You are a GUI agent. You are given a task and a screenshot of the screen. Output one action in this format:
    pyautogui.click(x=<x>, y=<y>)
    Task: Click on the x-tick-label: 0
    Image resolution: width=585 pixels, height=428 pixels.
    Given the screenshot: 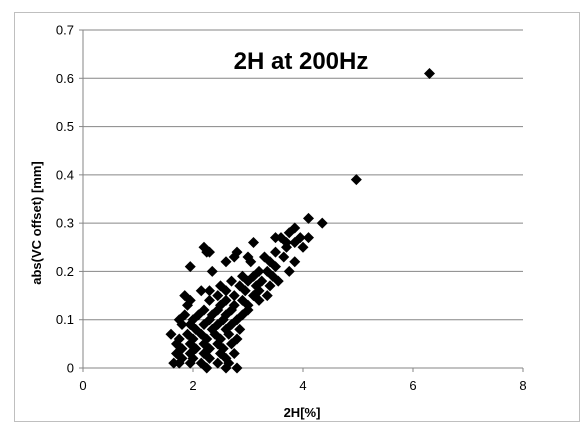 What is the action you would take?
    pyautogui.click(x=82, y=385)
    